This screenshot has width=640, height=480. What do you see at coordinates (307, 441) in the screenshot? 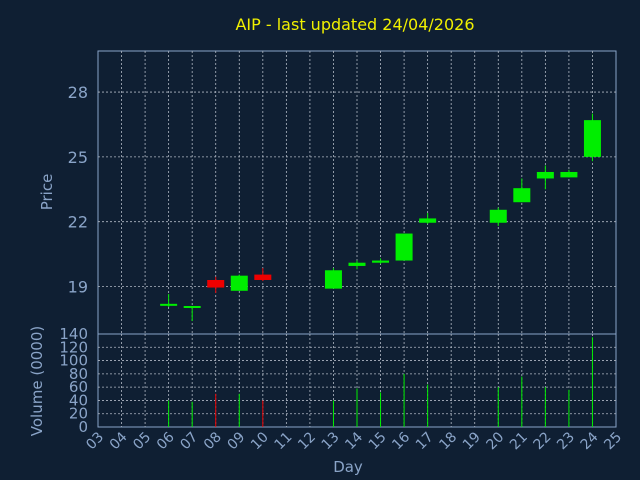
I see `x-tick-label: 12` at bounding box center [307, 441].